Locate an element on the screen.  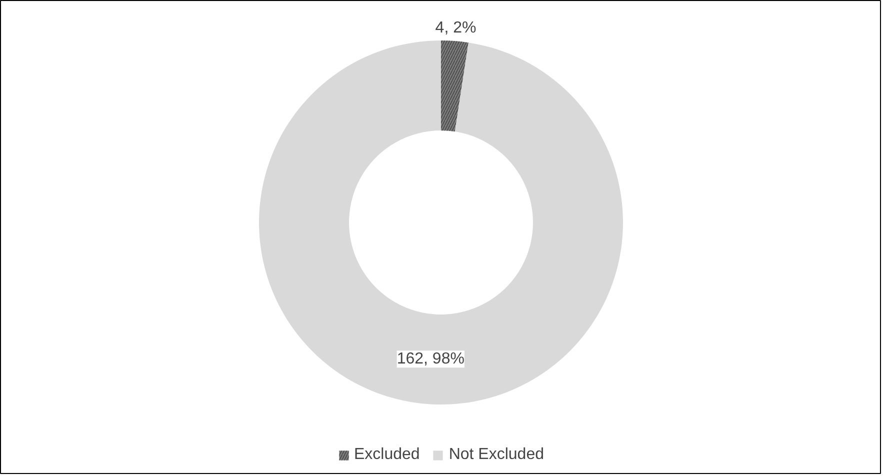
data-label: 162, 98% is located at coordinates (430, 359).